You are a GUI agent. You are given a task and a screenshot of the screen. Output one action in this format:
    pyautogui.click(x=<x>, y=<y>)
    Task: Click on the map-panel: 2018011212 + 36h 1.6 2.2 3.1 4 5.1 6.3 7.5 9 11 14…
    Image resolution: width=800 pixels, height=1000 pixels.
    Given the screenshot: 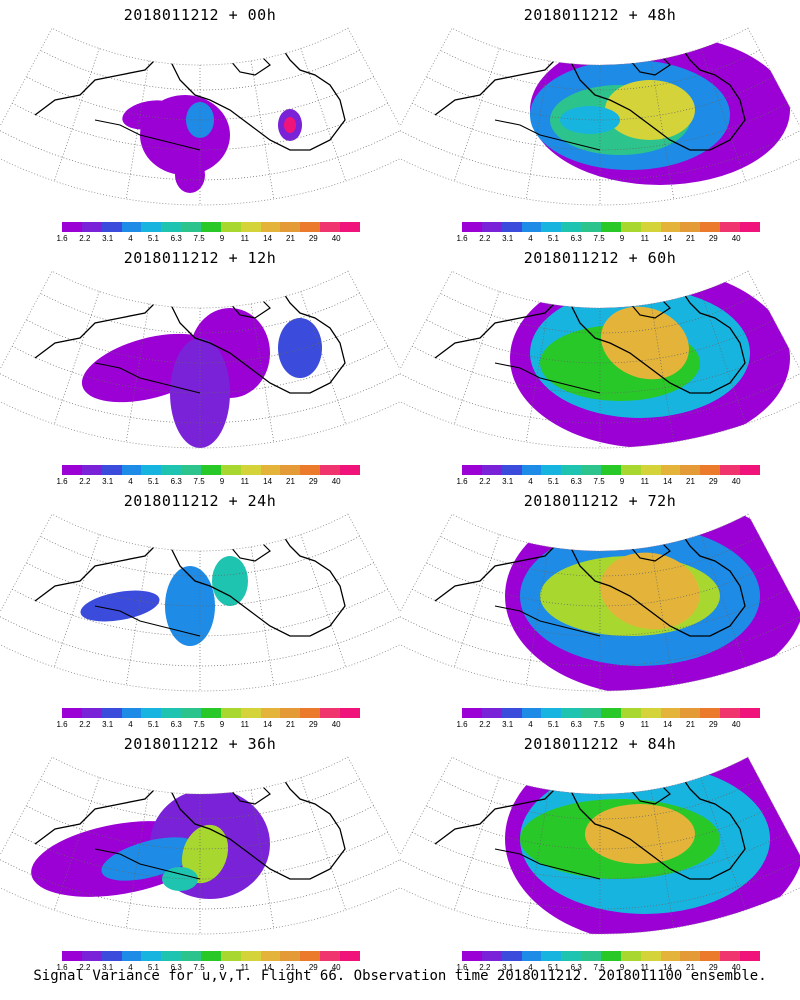 What is the action you would take?
    pyautogui.click(x=200, y=850)
    